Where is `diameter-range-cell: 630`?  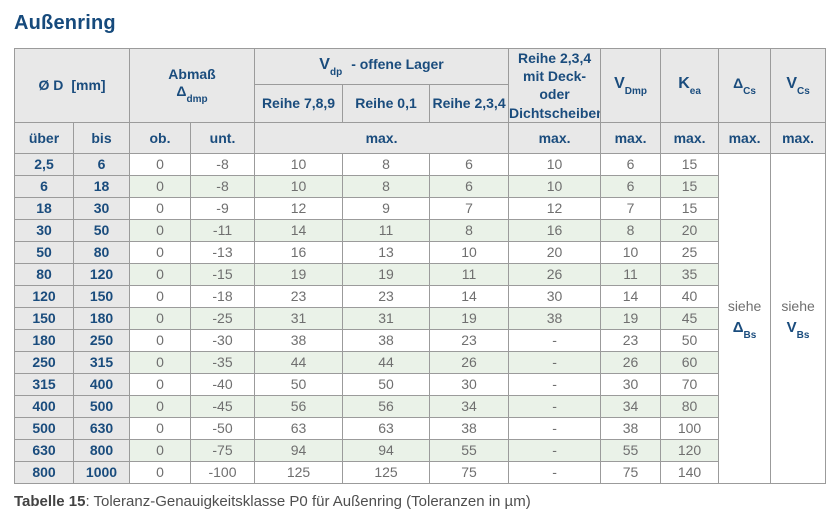 diameter-range-cell: 630 is located at coordinates (101, 428).